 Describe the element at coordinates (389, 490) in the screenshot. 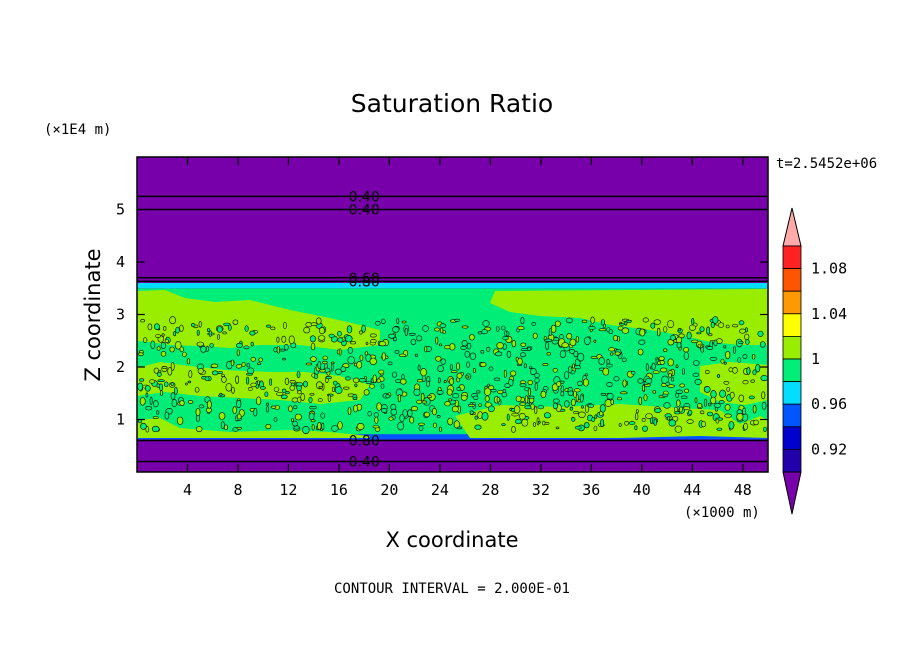

I see `x-tick-label: 20` at that location.